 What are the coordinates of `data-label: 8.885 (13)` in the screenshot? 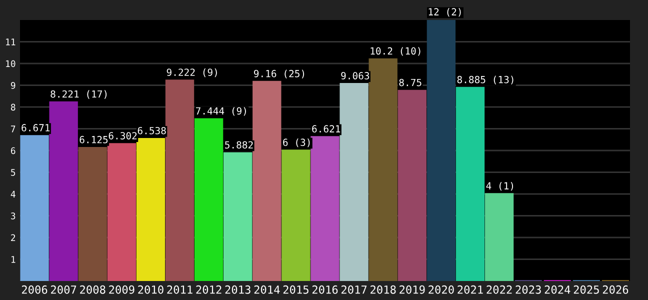 It's located at (485, 80).